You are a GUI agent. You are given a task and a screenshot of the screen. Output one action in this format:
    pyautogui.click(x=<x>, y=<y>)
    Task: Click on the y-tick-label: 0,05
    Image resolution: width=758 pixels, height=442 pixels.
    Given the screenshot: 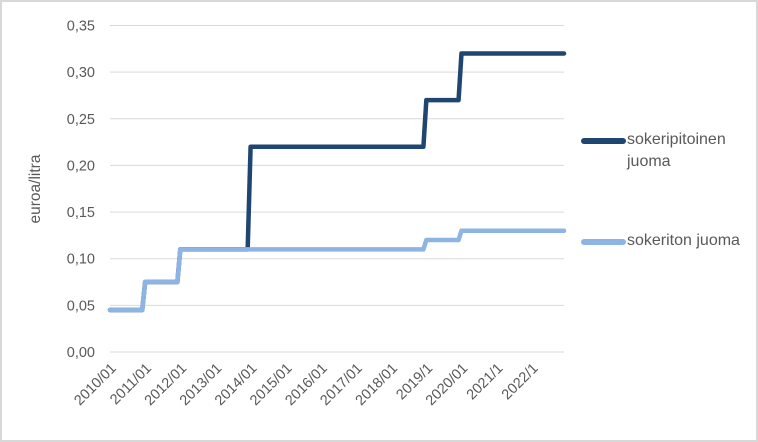 What is the action you would take?
    pyautogui.click(x=81, y=306)
    